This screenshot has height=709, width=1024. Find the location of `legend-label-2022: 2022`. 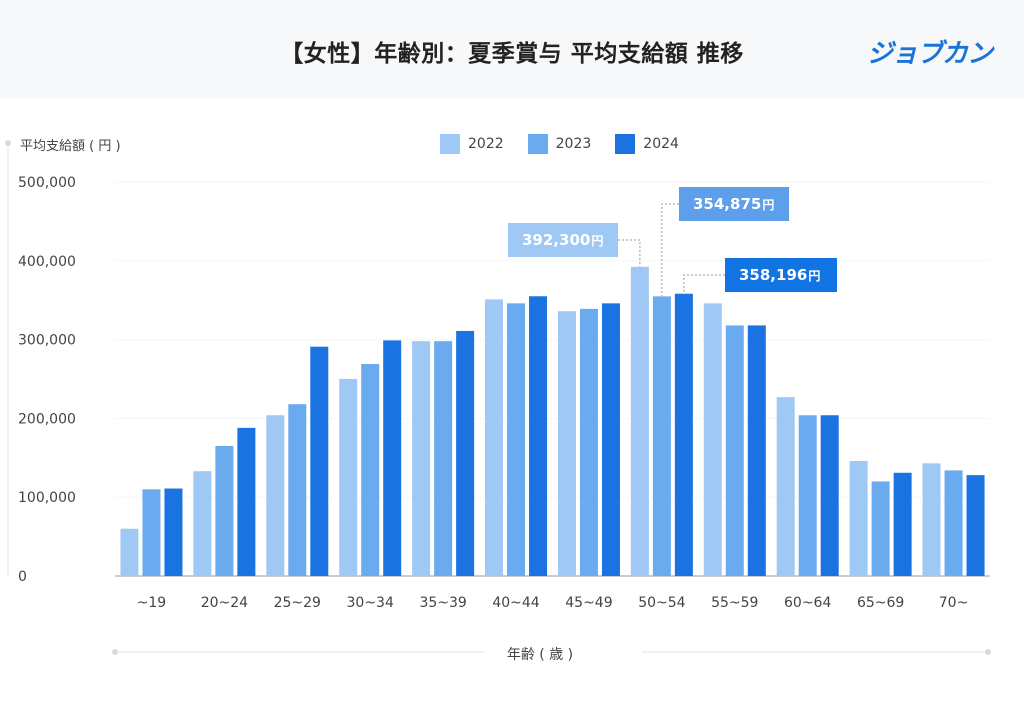

legend-label-2022: 2022 is located at coordinates (486, 144).